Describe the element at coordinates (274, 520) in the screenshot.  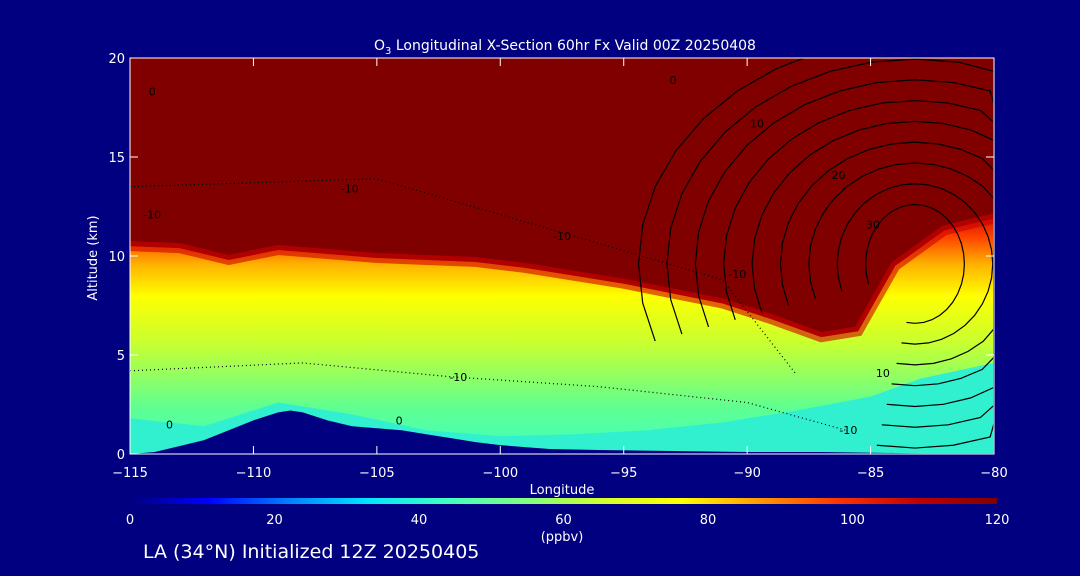
I see `colorbar-tick-label: 20` at that location.